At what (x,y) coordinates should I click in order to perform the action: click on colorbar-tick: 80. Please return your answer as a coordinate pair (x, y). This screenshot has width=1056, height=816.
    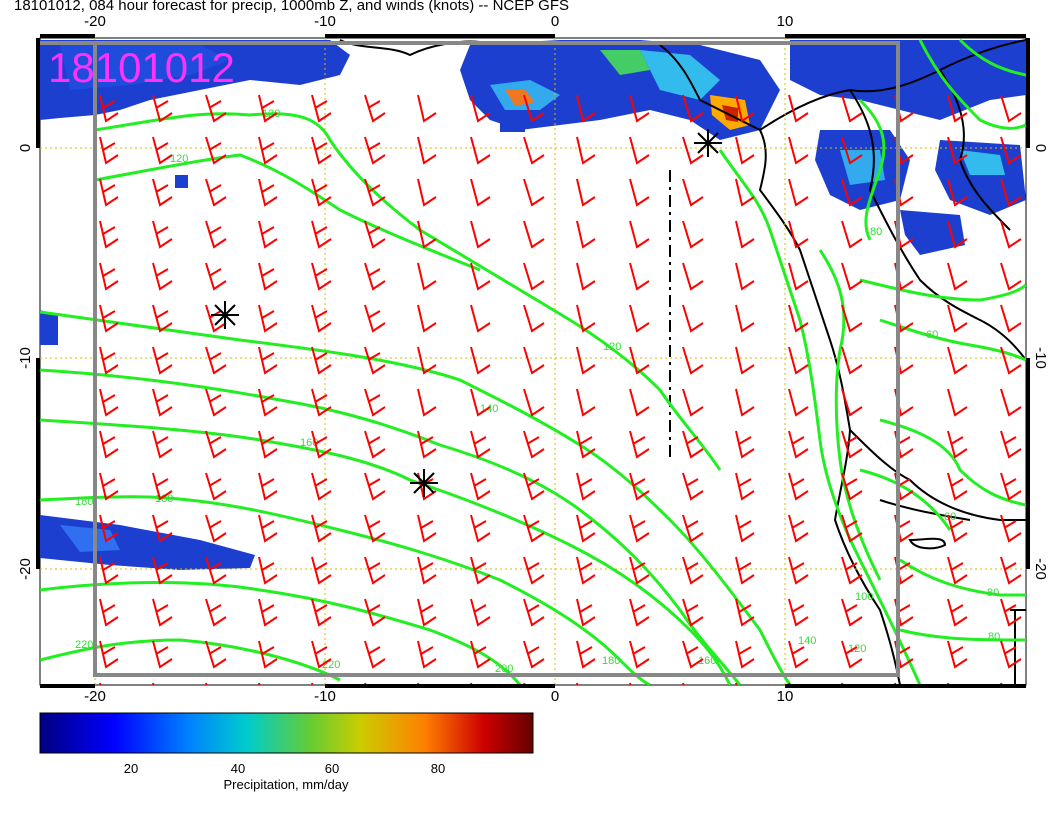
    Looking at the image, I should click on (438, 768).